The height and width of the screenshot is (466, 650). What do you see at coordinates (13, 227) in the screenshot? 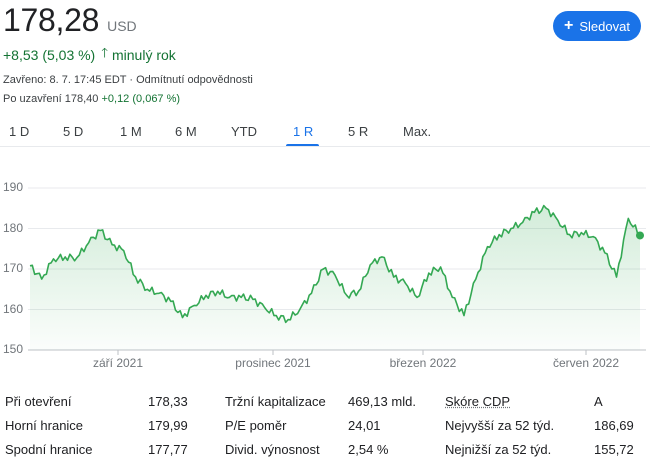
I see `y-tick-label: 180` at bounding box center [13, 227].